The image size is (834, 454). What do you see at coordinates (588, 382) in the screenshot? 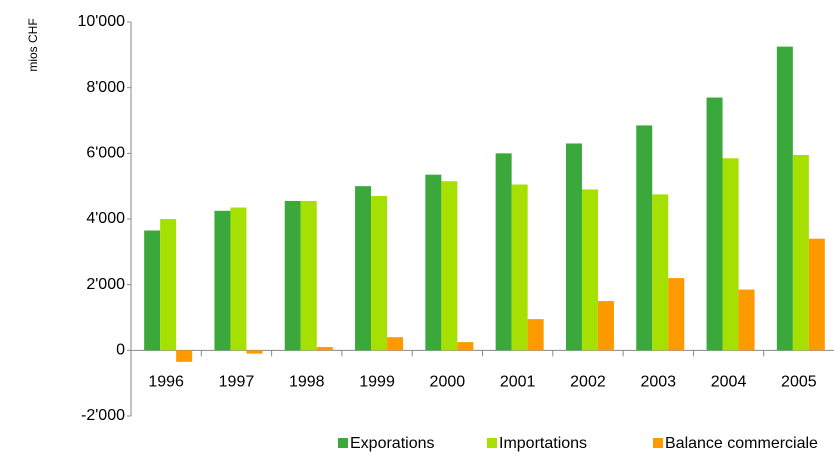
I see `x-tick-label: 2002` at bounding box center [588, 382].